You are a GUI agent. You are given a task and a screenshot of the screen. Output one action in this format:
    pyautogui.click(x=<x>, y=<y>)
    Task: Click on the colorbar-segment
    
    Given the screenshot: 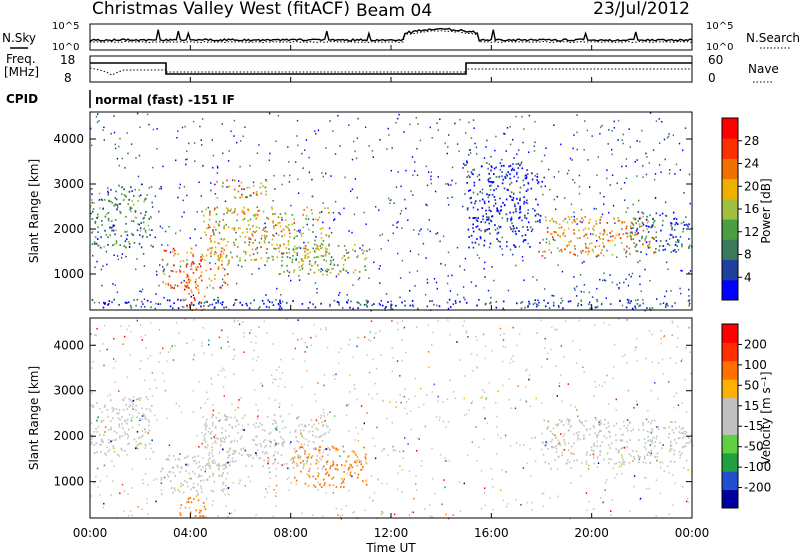 What is the action you would take?
    pyautogui.click(x=730, y=148)
    